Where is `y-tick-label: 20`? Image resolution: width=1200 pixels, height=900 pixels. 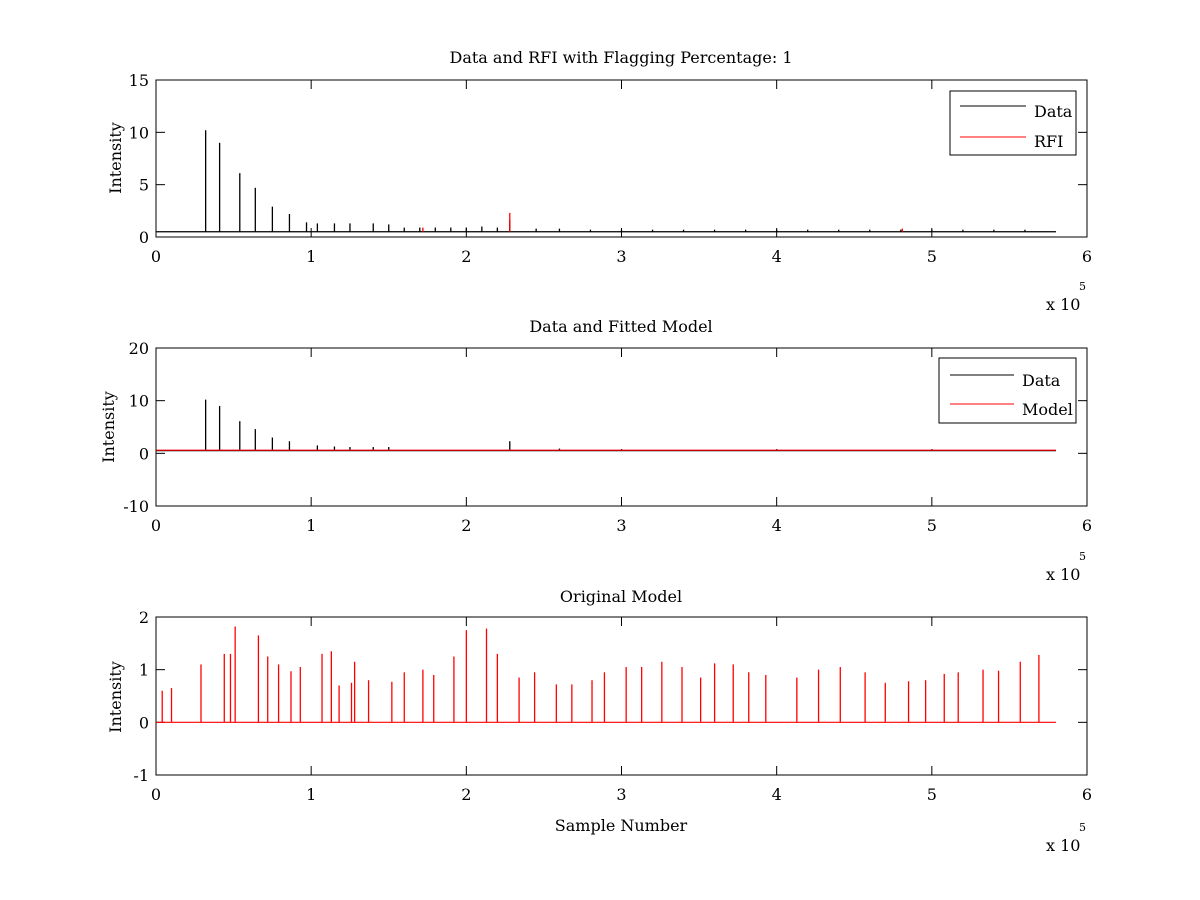 y-tick-label: 20 is located at coordinates (139, 348).